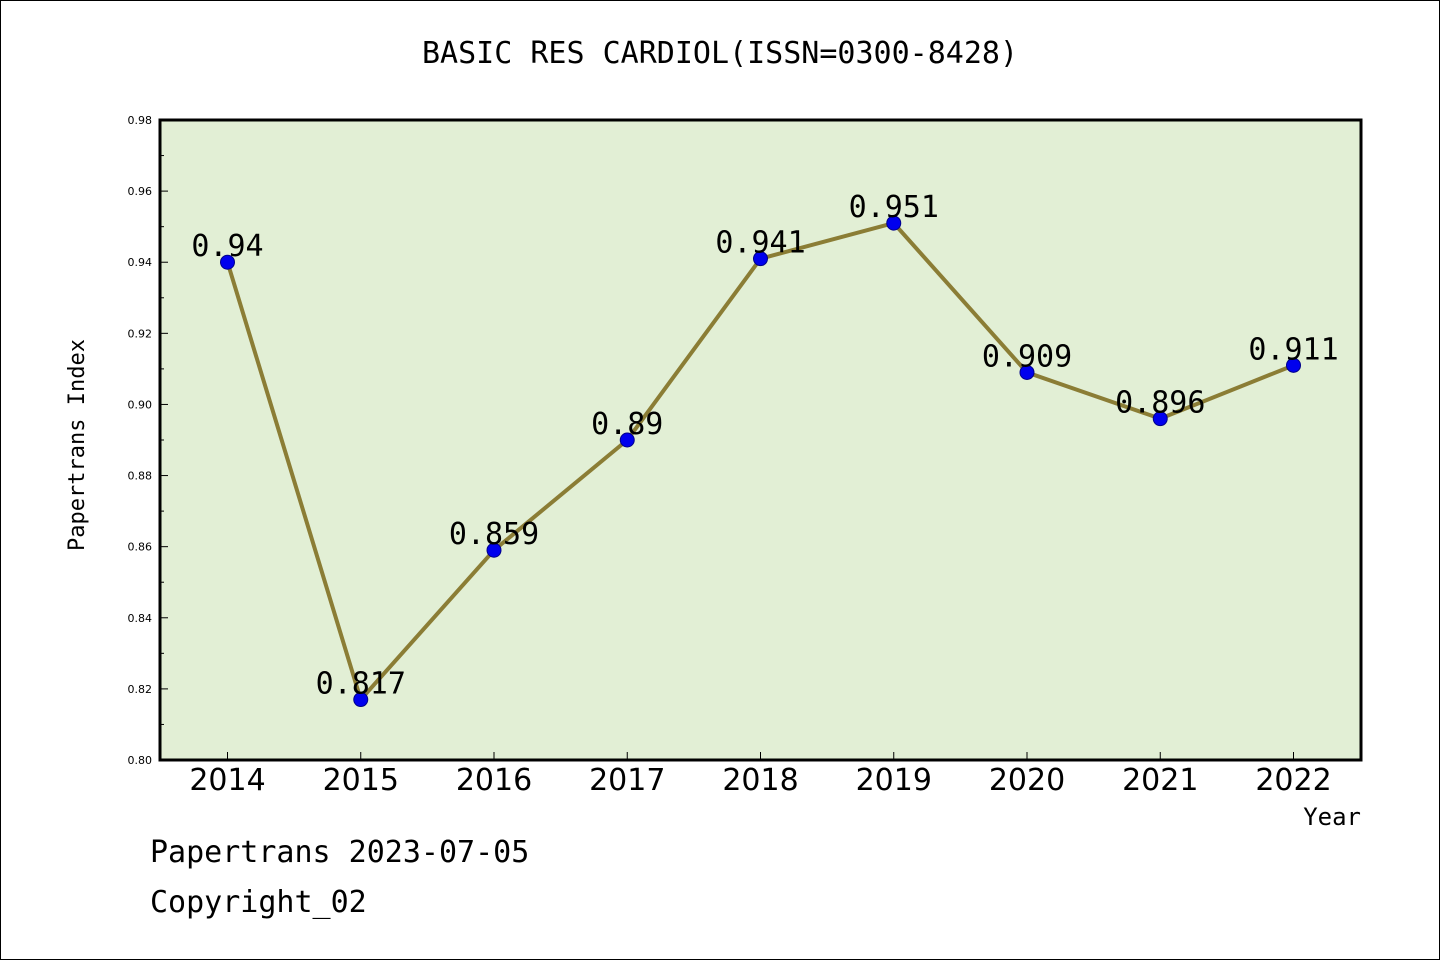 Image resolution: width=1440 pixels, height=960 pixels. I want to click on y-tick-label: 0.96, so click(140, 191).